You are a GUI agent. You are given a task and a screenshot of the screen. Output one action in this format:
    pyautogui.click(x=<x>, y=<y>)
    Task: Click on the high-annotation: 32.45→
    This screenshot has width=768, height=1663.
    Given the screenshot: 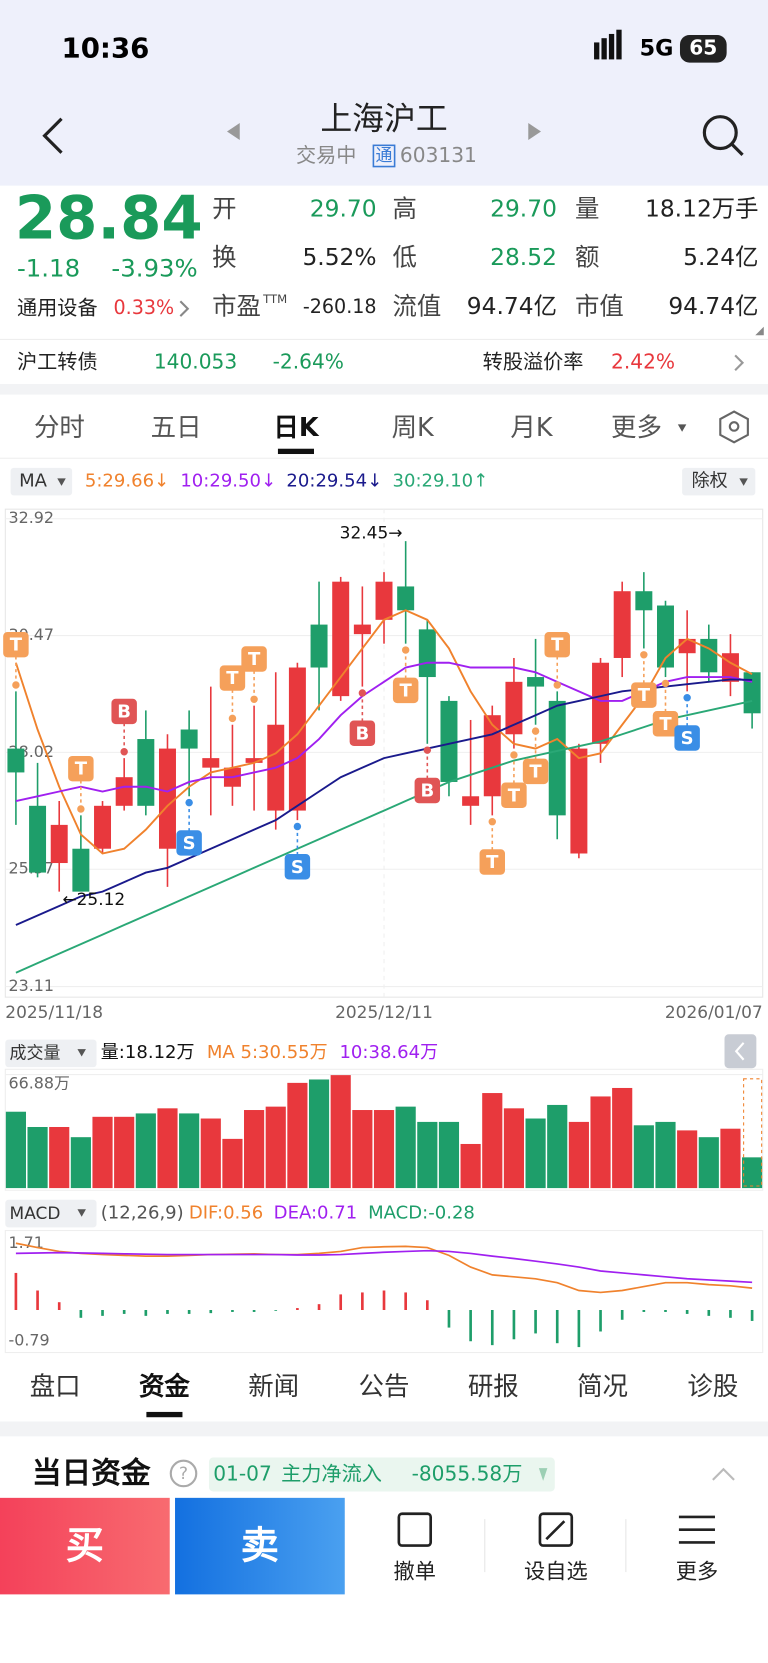 What is the action you would take?
    pyautogui.click(x=371, y=534)
    